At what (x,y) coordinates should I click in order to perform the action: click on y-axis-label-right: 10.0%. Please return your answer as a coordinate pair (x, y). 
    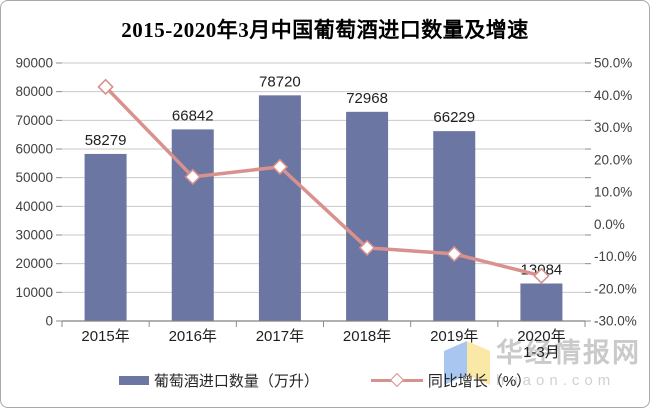
    Looking at the image, I should click on (613, 192).